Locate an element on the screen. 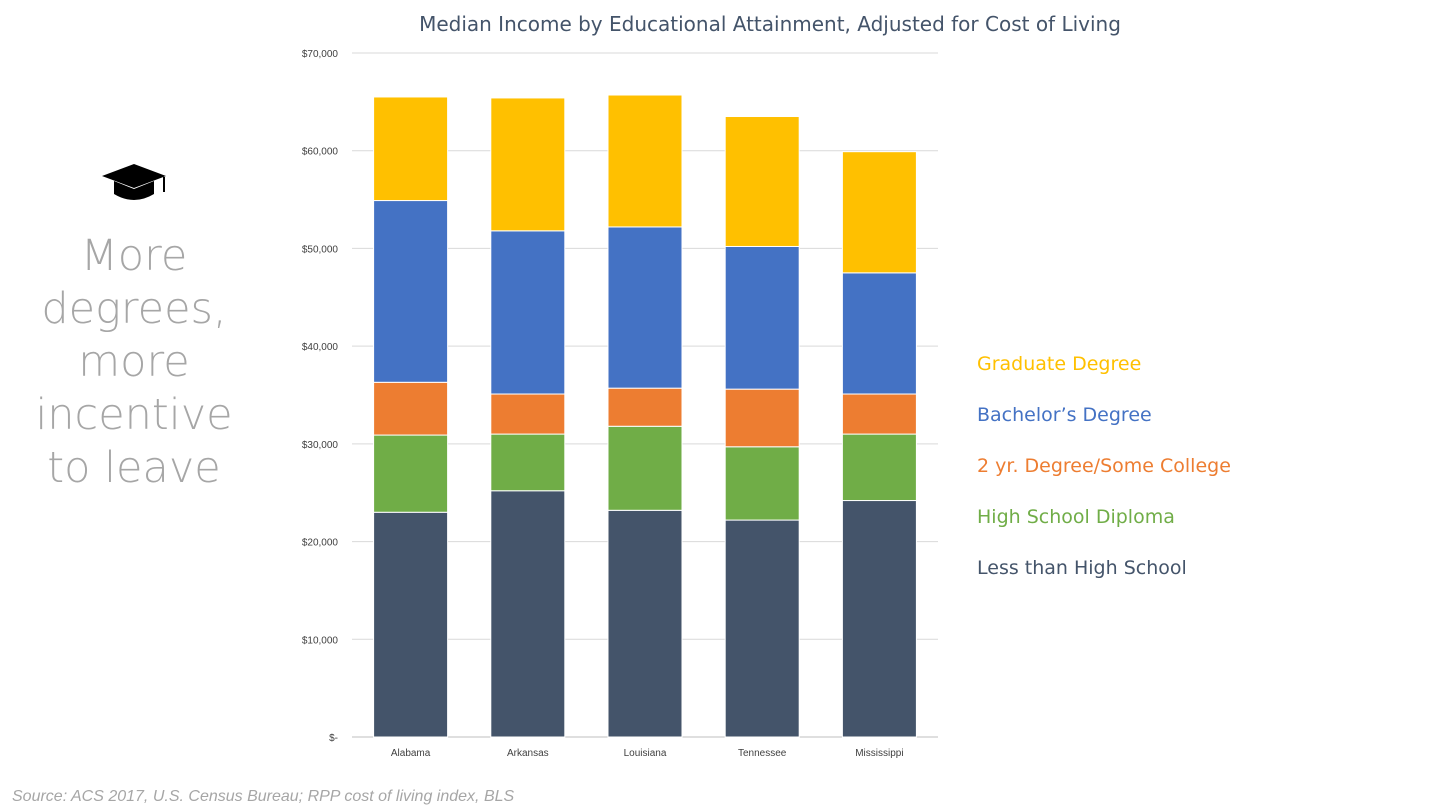 The height and width of the screenshot is (810, 1440). side-caption-line: More is located at coordinates (134, 256).